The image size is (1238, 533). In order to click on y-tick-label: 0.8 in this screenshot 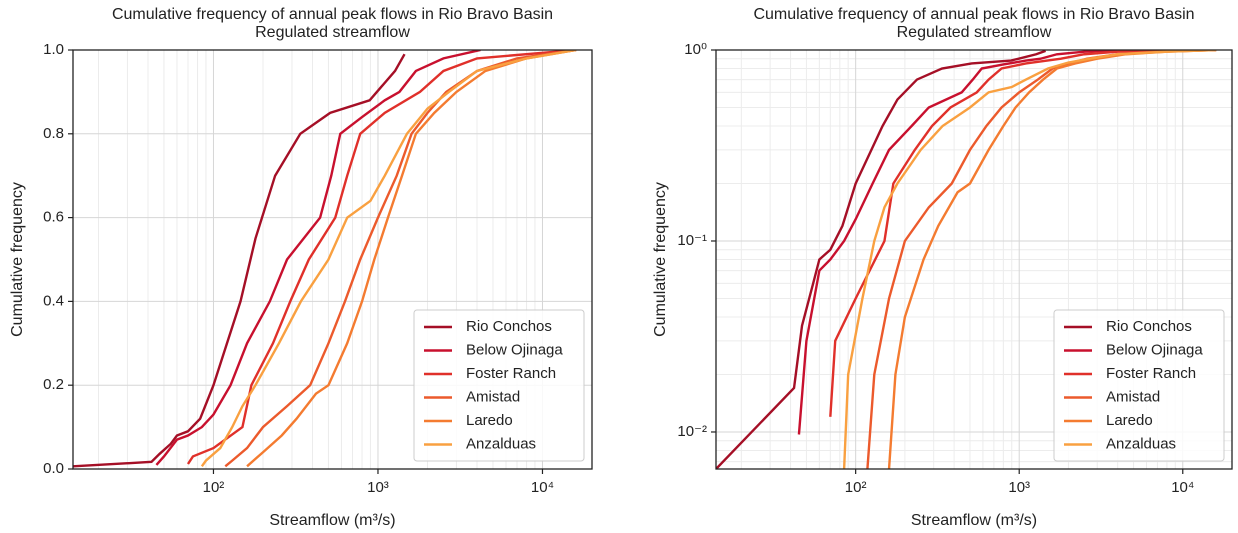, I will do `click(53, 133)`.